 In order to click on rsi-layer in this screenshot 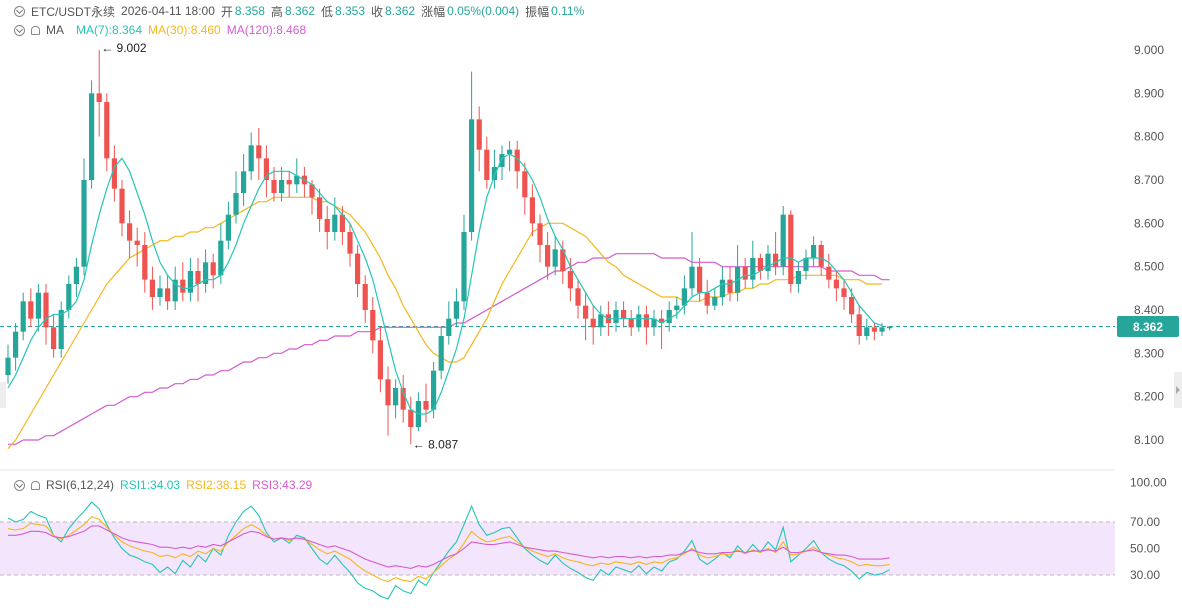, I will do `click(448, 550)`.